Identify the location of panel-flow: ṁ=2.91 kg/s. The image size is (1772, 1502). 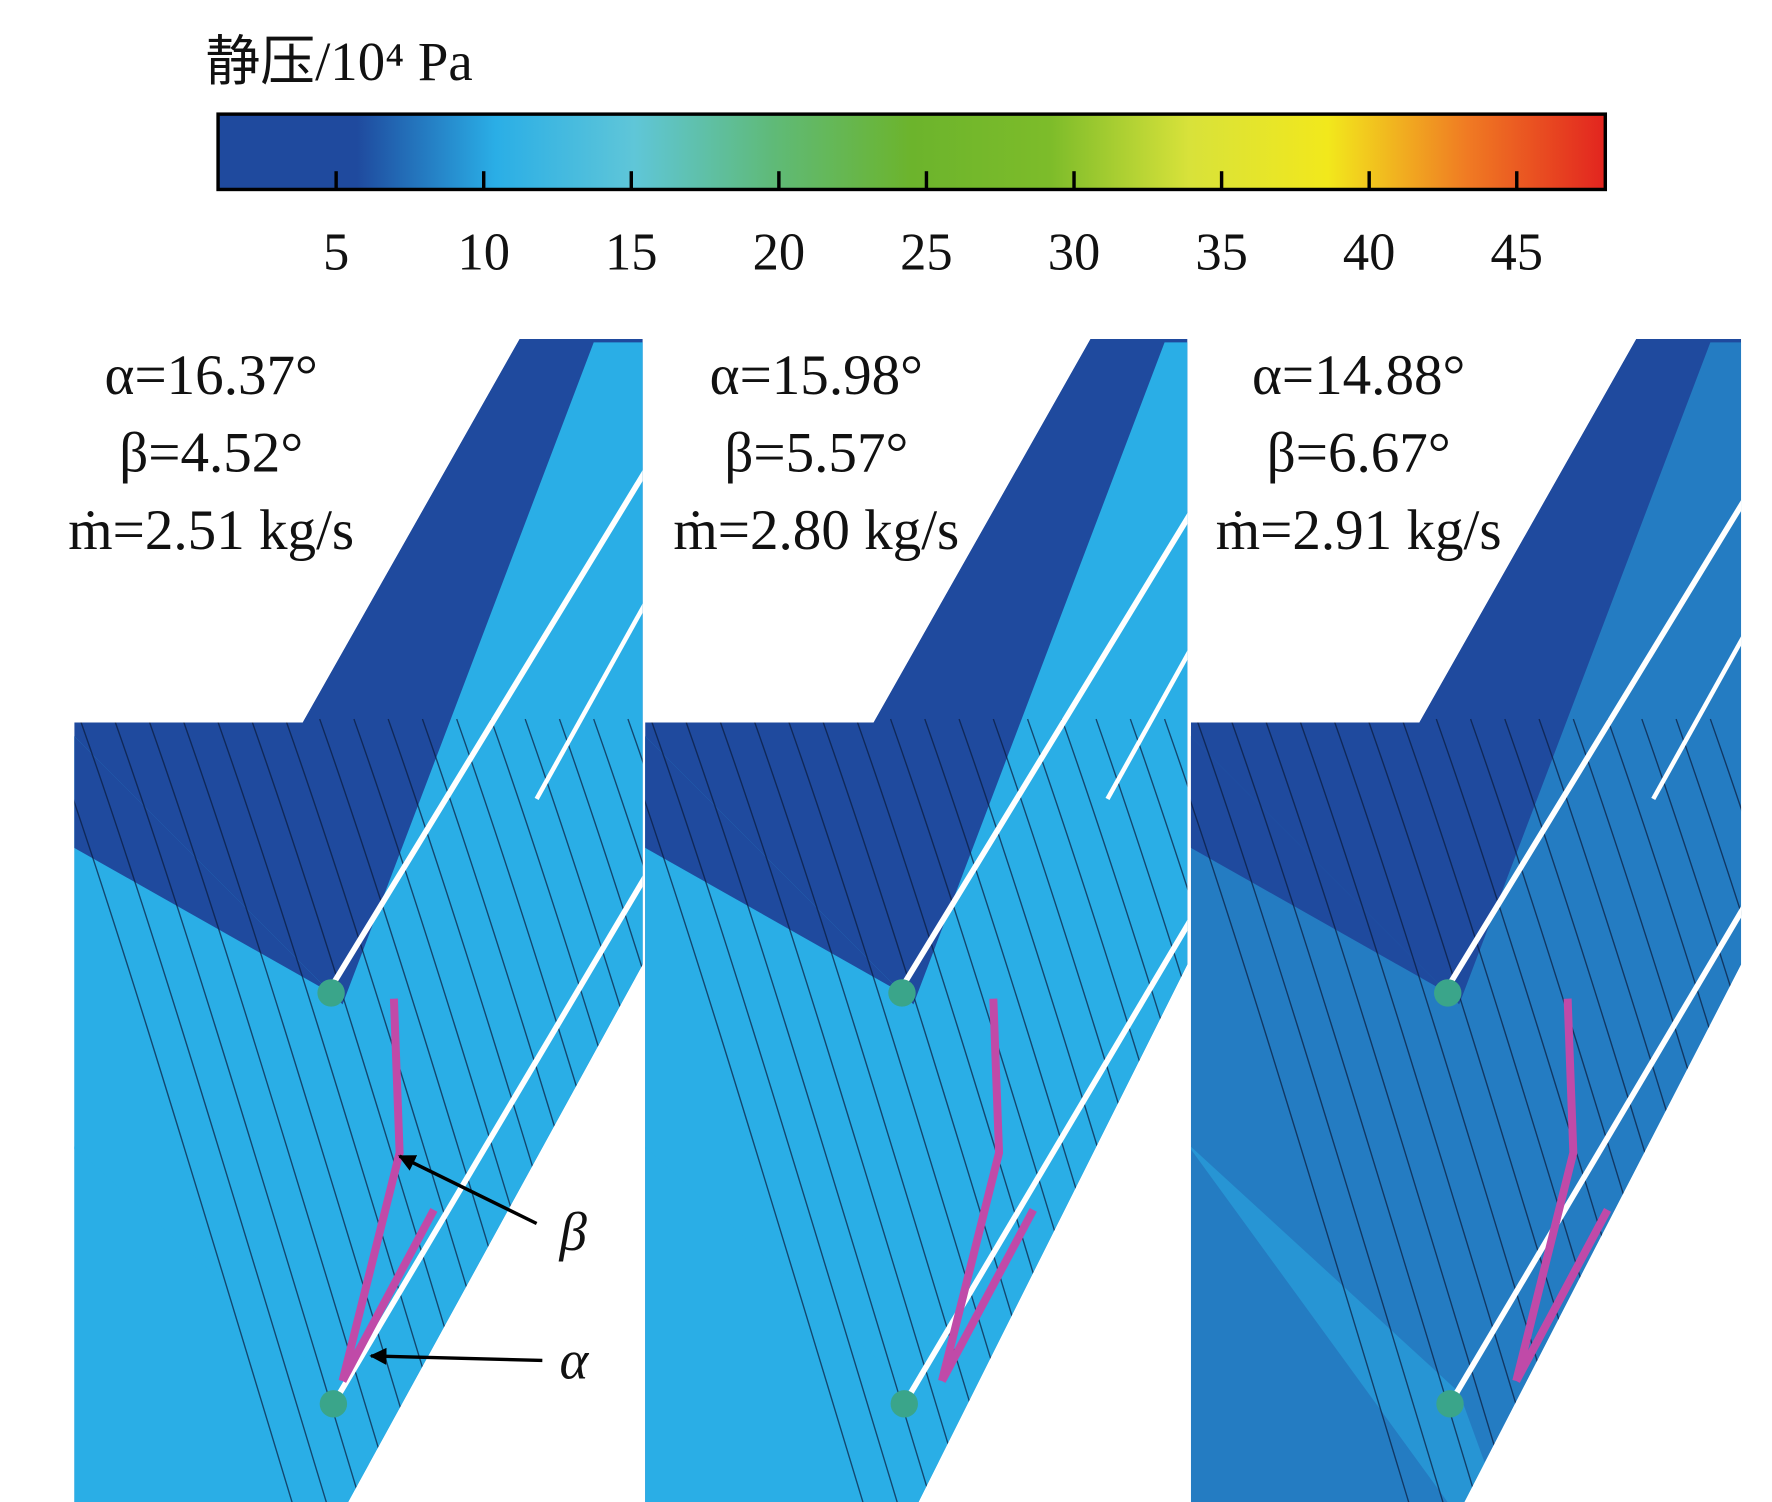
(1359, 530).